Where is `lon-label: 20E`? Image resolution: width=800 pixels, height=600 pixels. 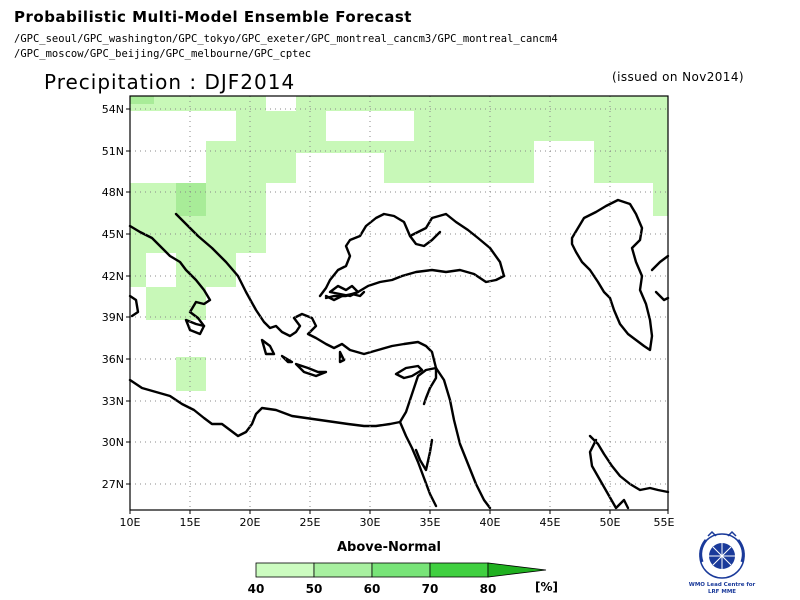
lon-label: 20E is located at coordinates (250, 522).